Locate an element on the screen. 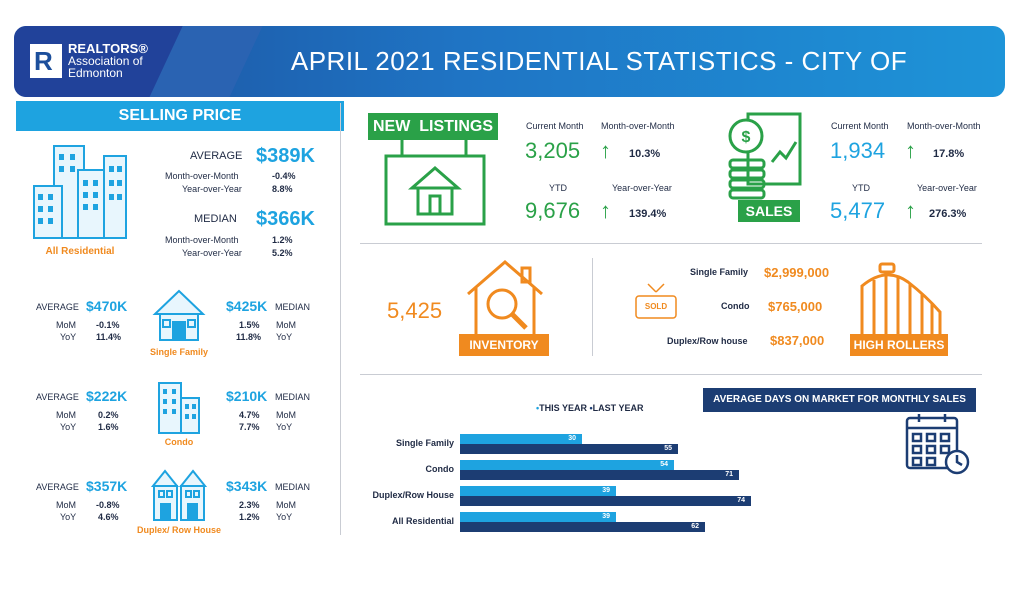 The image size is (1024, 601). nl-mom-up-arrow-icon: ↑ is located at coordinates (605, 150).